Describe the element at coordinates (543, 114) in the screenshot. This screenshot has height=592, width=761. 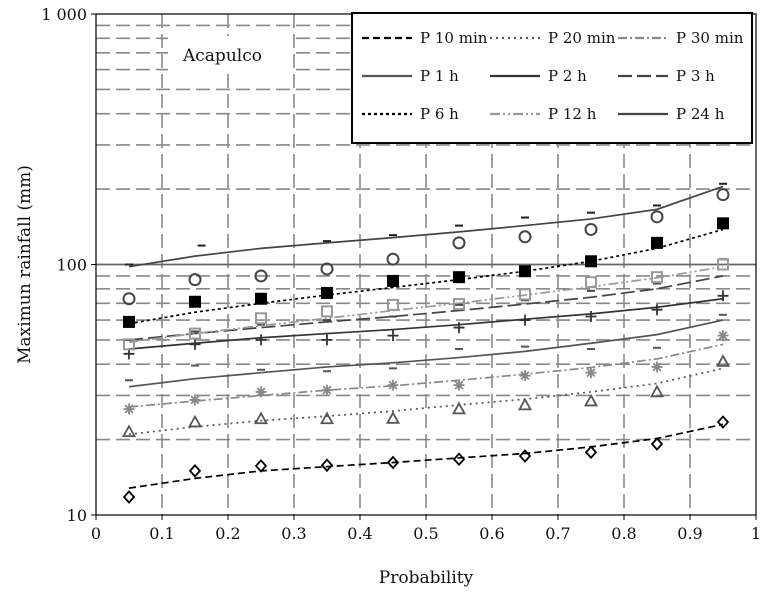
I see `legend-item: P 12 h` at that location.